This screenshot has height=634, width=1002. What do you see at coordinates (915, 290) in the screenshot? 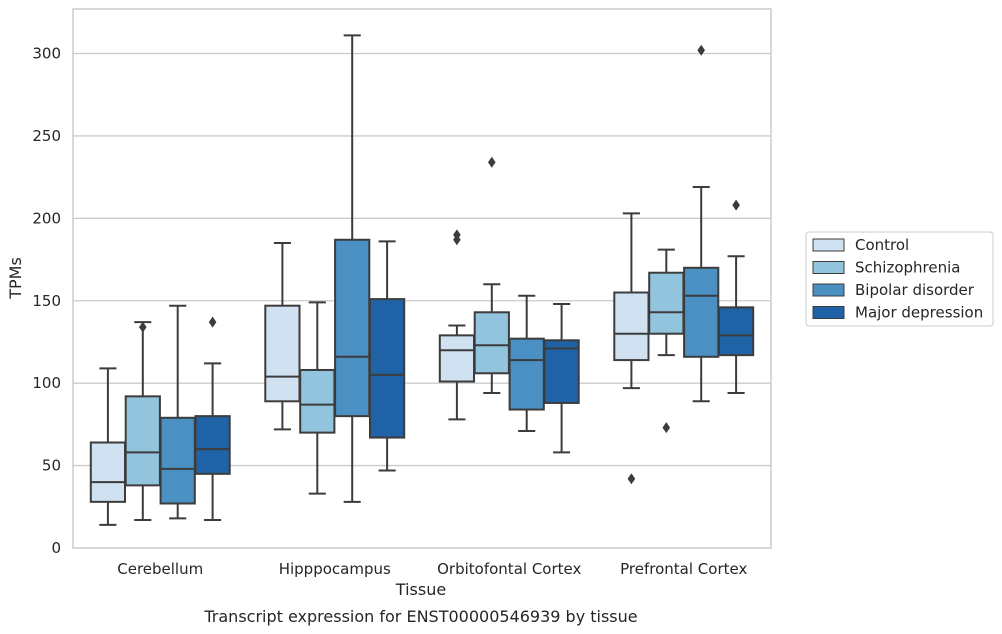
I see `legend-label: Bipolar disorder` at bounding box center [915, 290].